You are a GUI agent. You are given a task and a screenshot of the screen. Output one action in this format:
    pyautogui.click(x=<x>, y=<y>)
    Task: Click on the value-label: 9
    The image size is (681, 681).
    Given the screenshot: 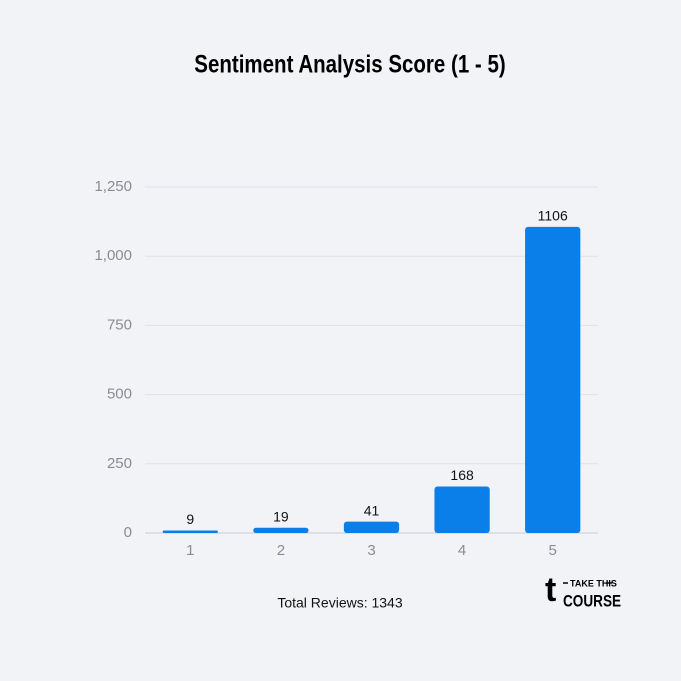 What is the action you would take?
    pyautogui.click(x=190, y=519)
    